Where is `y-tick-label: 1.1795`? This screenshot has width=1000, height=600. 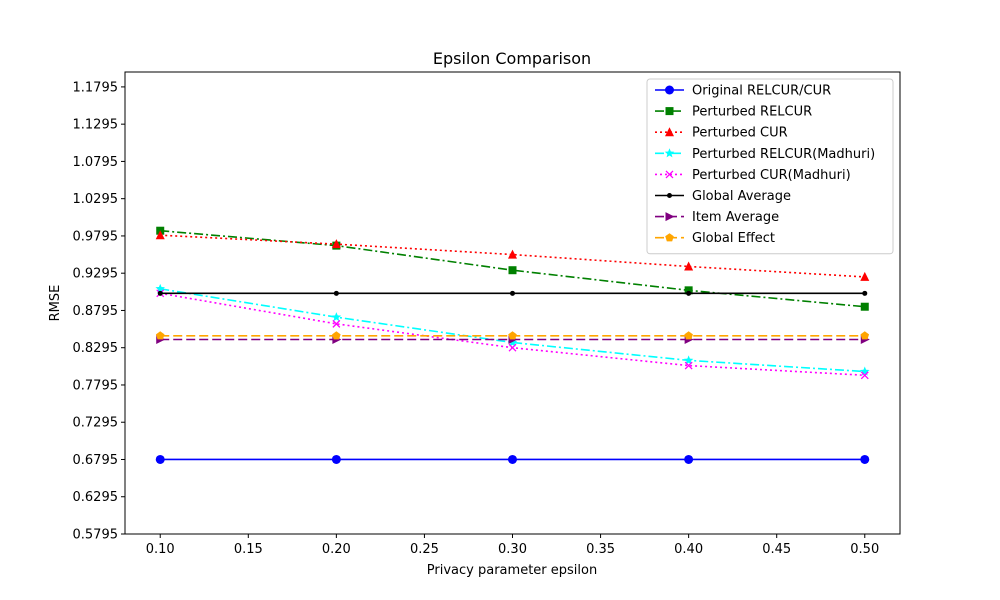 y-tick-label: 1.1795 is located at coordinates (96, 87).